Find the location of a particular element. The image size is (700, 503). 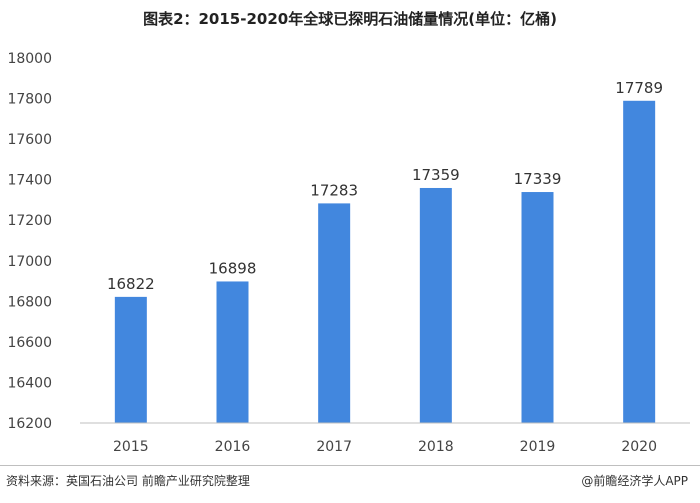

x-tick-label-2017: 2017 is located at coordinates (334, 447).